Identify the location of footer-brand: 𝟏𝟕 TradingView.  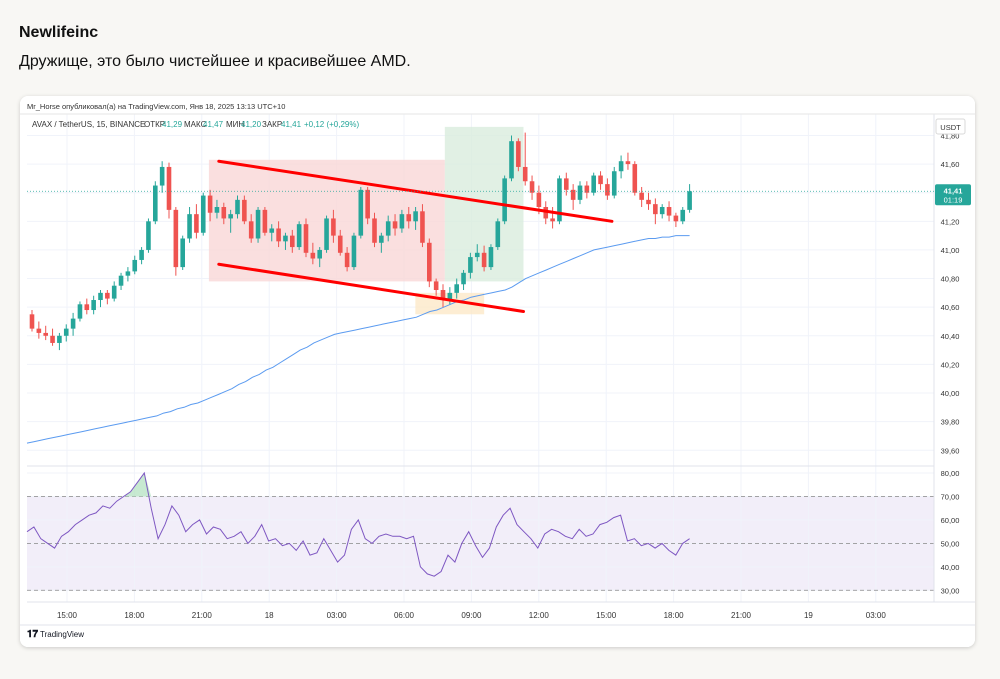
(55, 634).